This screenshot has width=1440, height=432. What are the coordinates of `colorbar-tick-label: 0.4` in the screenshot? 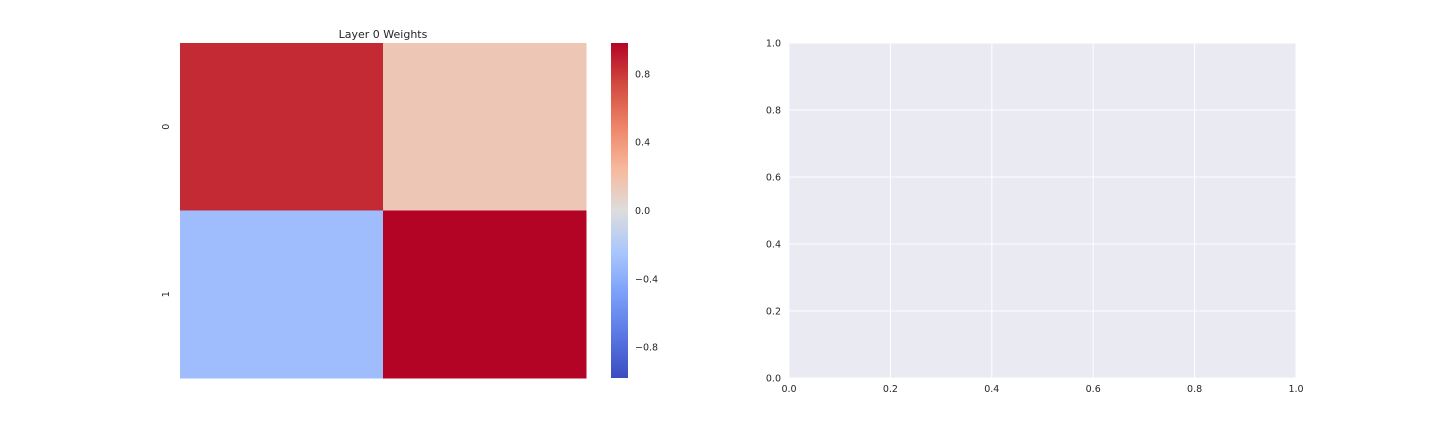 It's located at (642, 143).